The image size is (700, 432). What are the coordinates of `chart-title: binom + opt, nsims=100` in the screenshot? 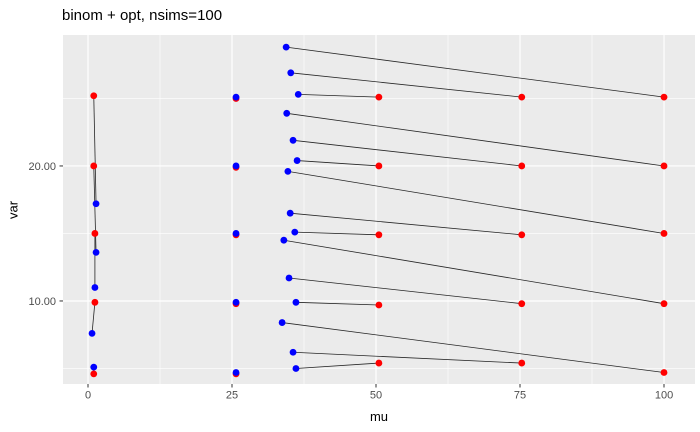 It's located at (142, 15).